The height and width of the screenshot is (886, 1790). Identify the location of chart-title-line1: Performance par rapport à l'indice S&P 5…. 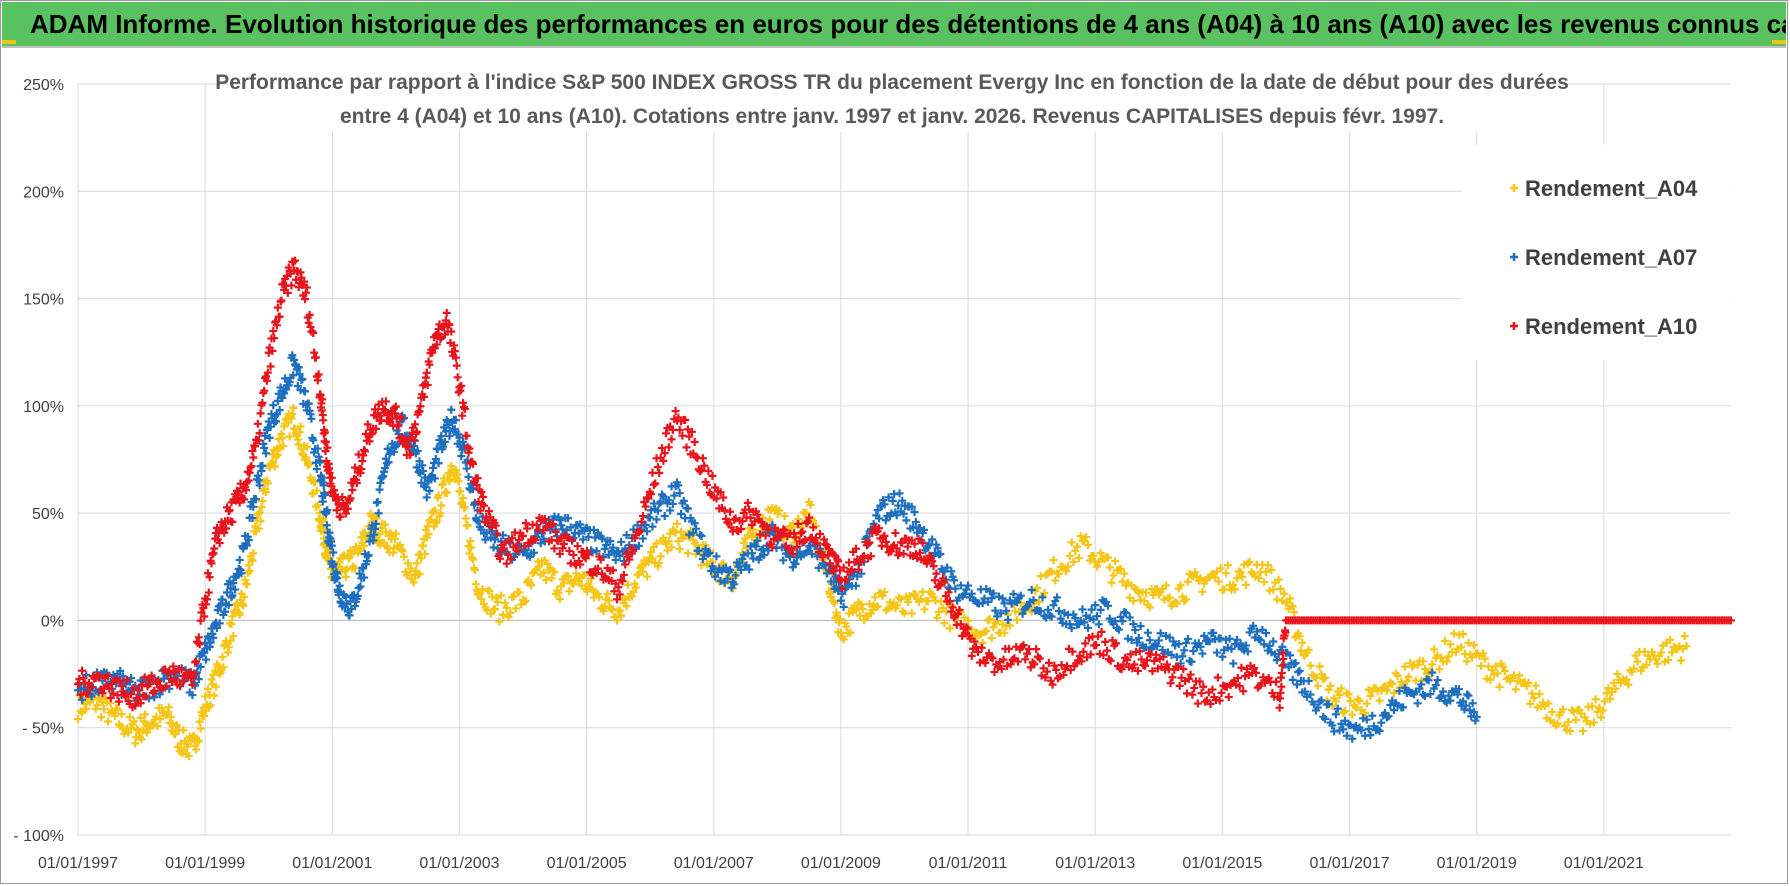
(892, 82).